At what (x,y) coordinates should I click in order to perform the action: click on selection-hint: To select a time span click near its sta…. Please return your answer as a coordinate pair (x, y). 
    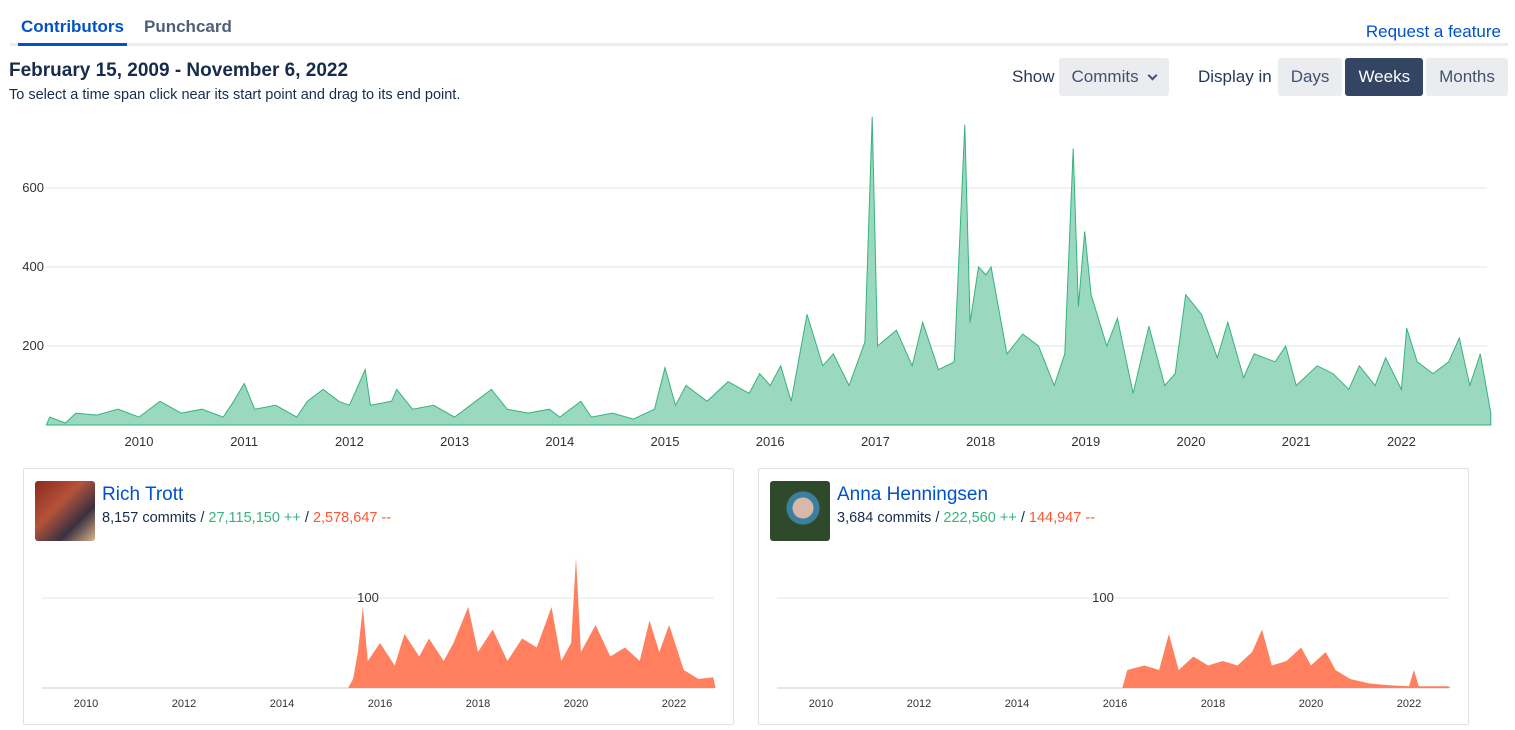
    Looking at the image, I should click on (235, 95).